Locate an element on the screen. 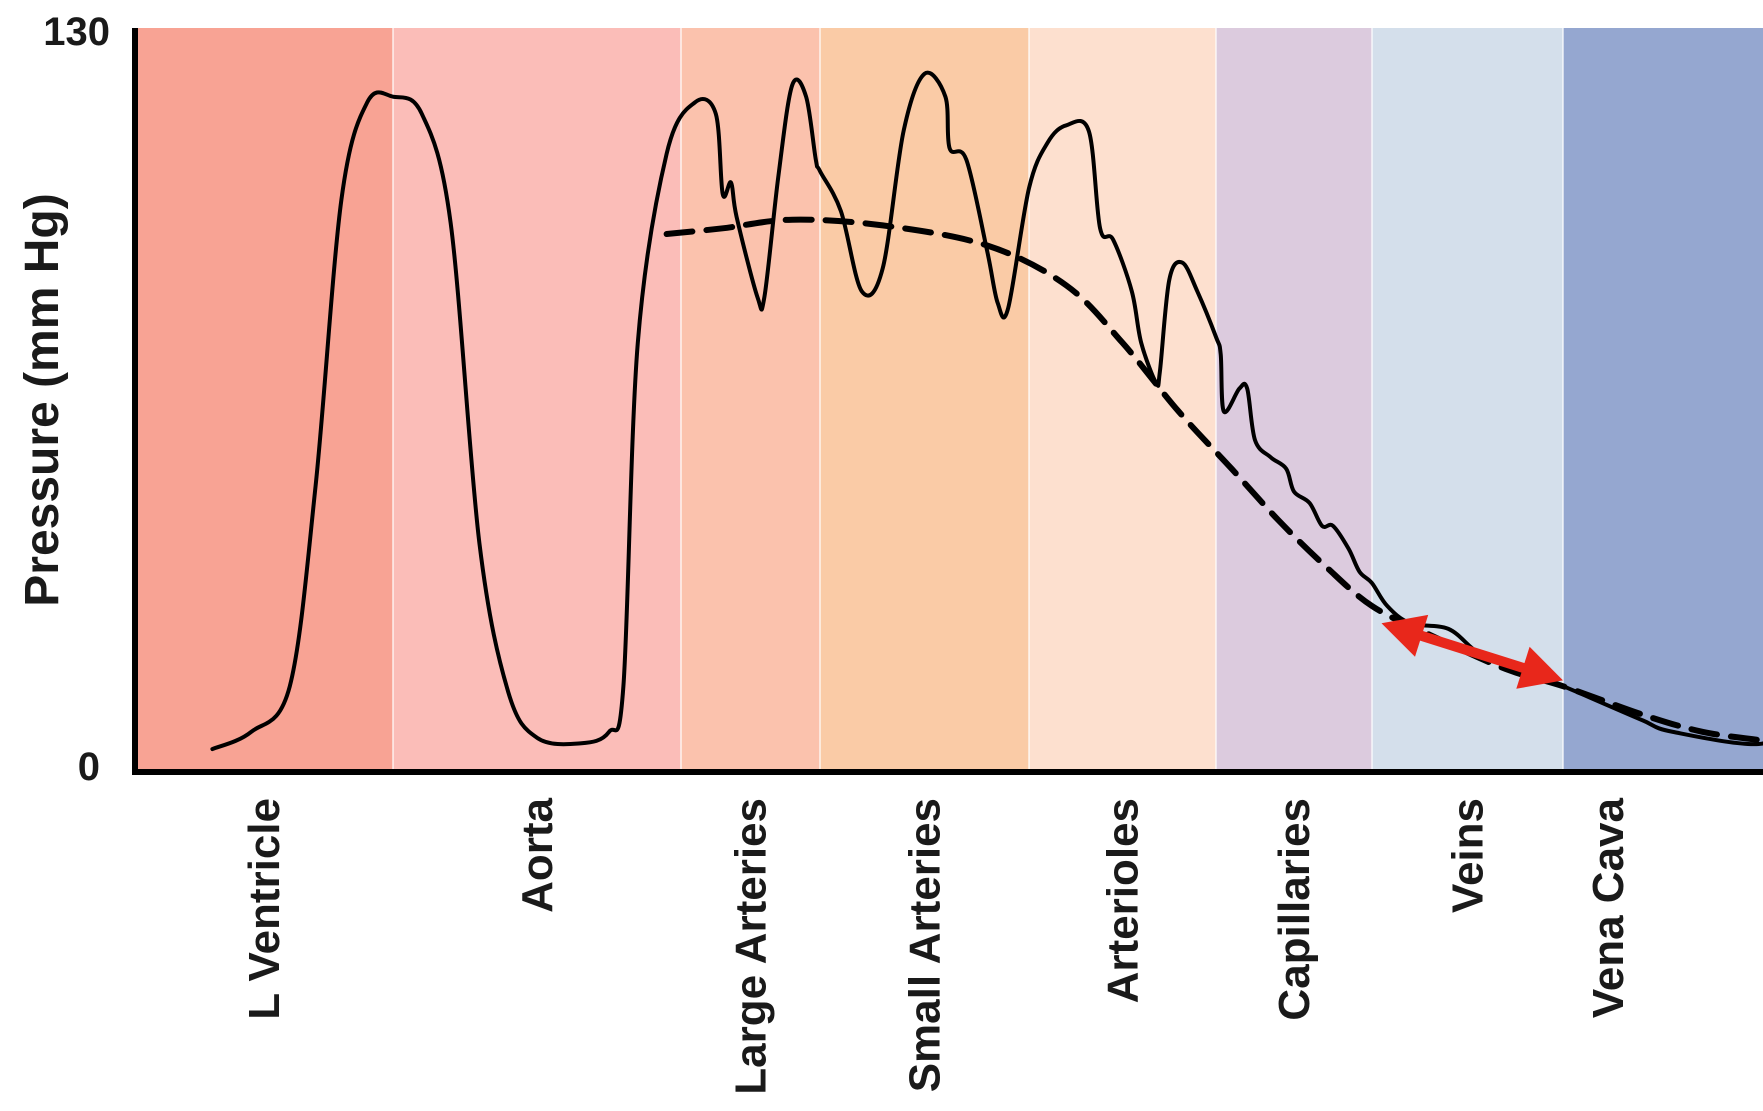  double-arrow-shaft is located at coordinates (1472, 652).